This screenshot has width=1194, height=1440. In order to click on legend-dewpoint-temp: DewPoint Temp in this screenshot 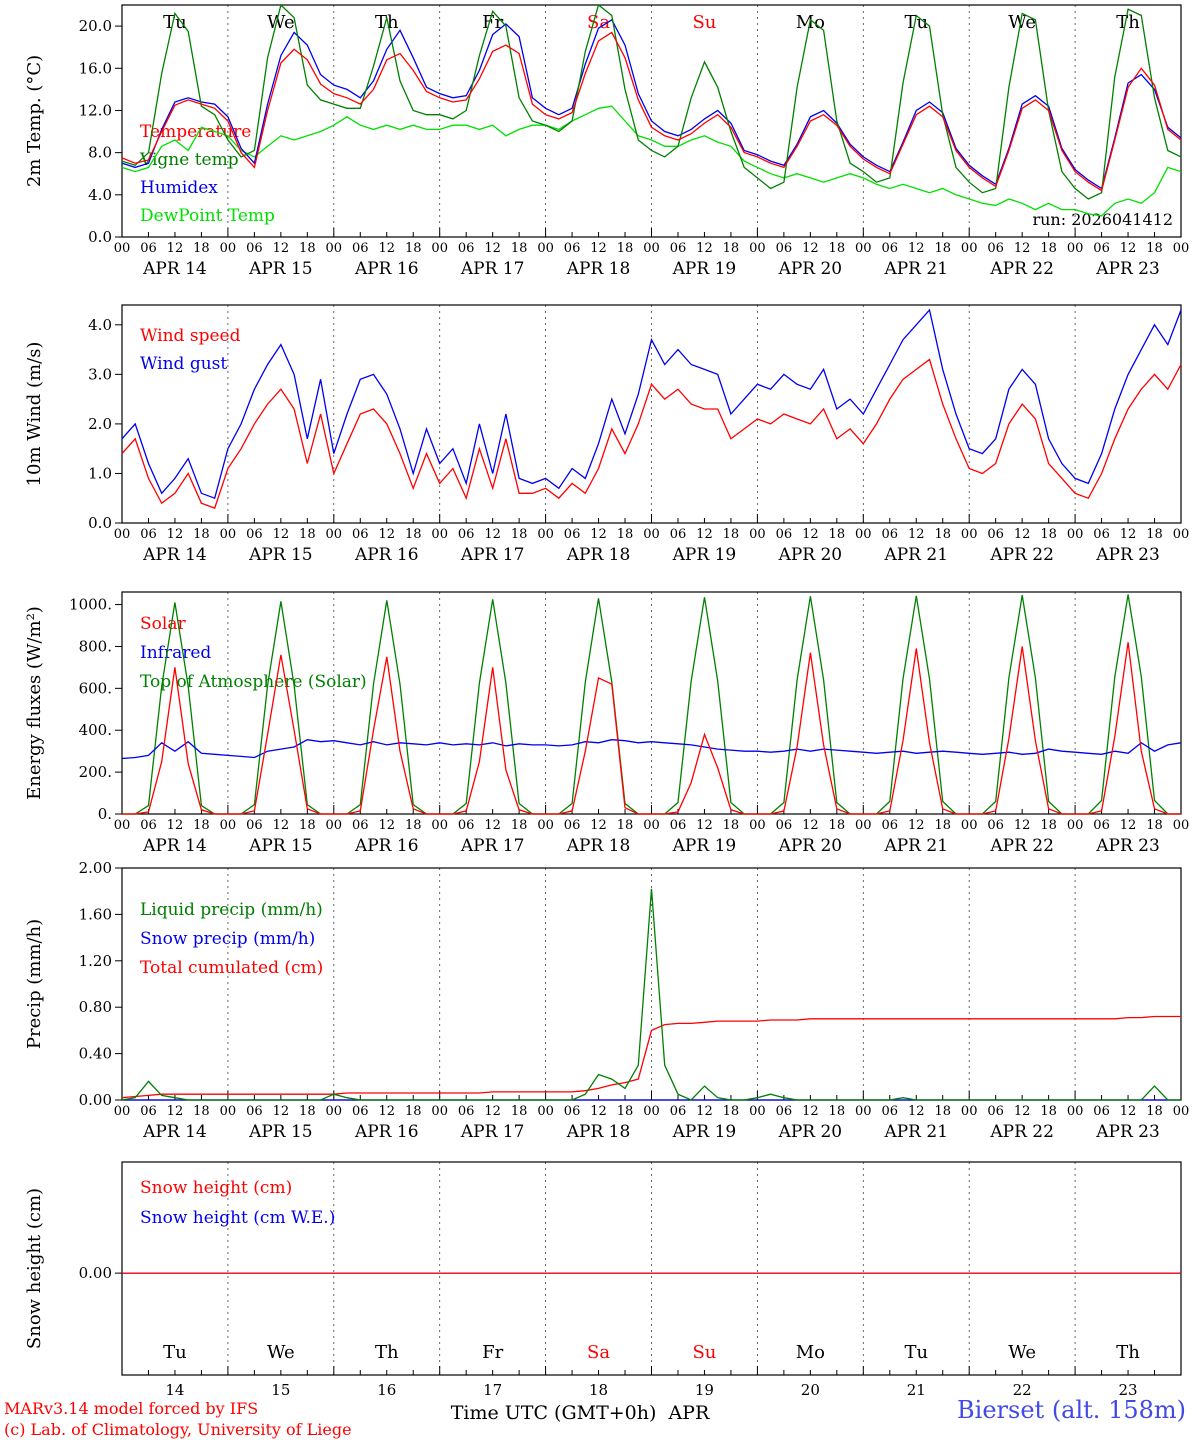, I will do `click(207, 216)`.